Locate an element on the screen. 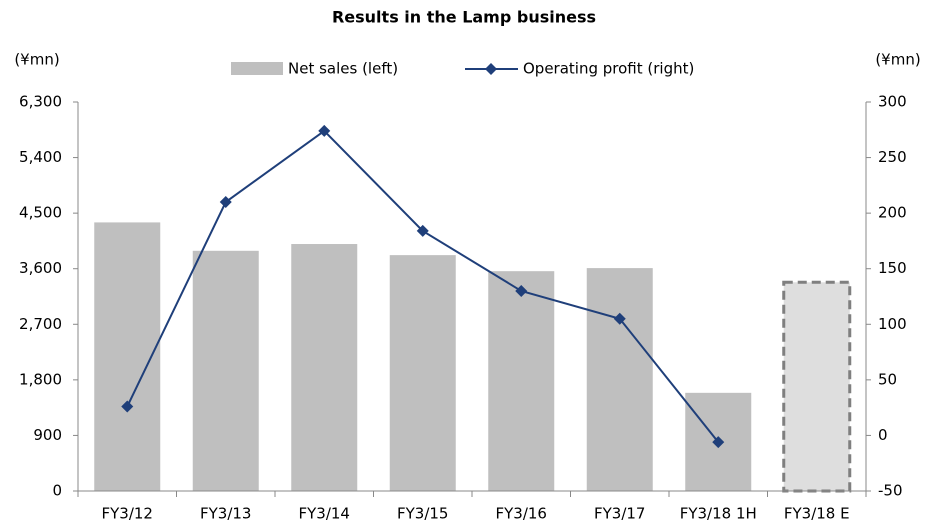 The height and width of the screenshot is (526, 928). y2-tick-label: 50 is located at coordinates (887, 379).